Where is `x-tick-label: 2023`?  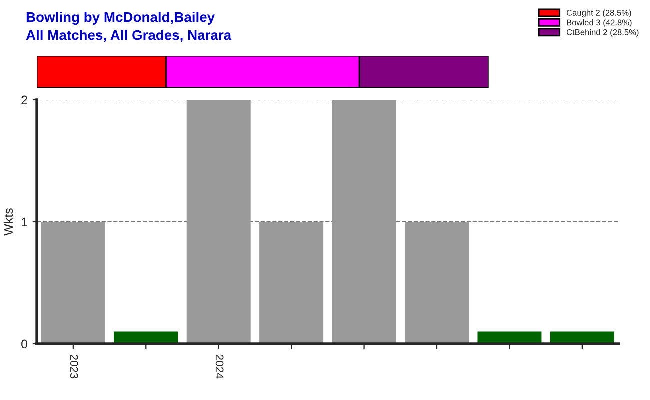 x-tick-label: 2023 is located at coordinates (74, 366).